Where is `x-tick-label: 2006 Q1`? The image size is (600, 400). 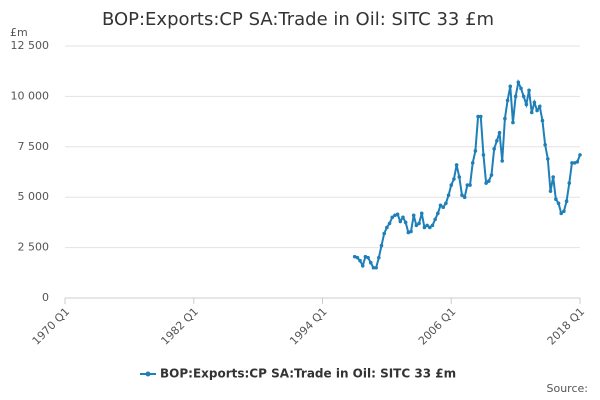 x-tick-label: 2006 Q1 is located at coordinates (437, 326).